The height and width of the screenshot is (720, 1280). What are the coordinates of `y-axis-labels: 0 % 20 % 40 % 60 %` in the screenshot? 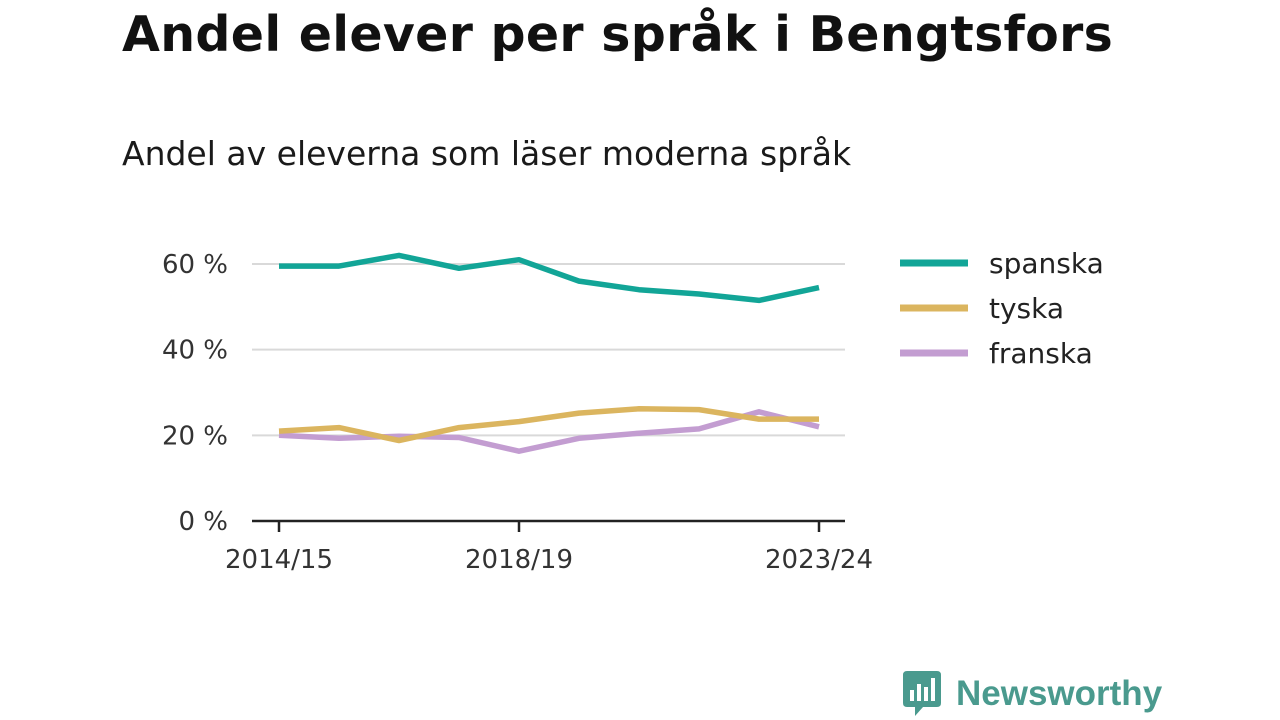 It's located at (195, 393).